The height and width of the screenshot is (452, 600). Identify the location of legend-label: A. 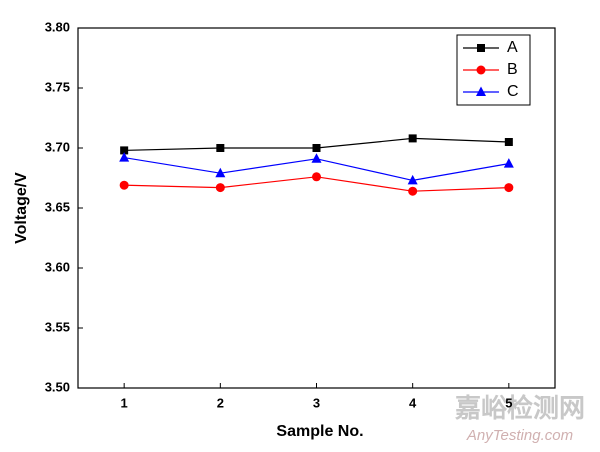
(512, 47).